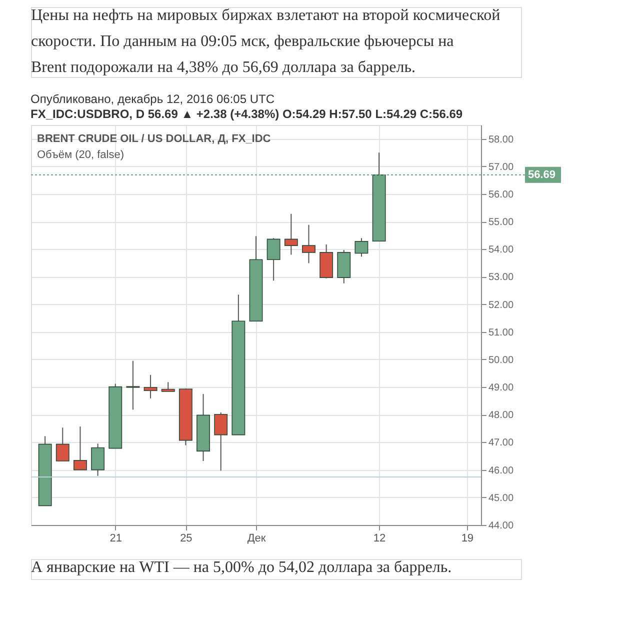 Image resolution: width=620 pixels, height=637 pixels. Describe the element at coordinates (501, 194) in the screenshot. I see `y-tick-label: 56.00` at that location.